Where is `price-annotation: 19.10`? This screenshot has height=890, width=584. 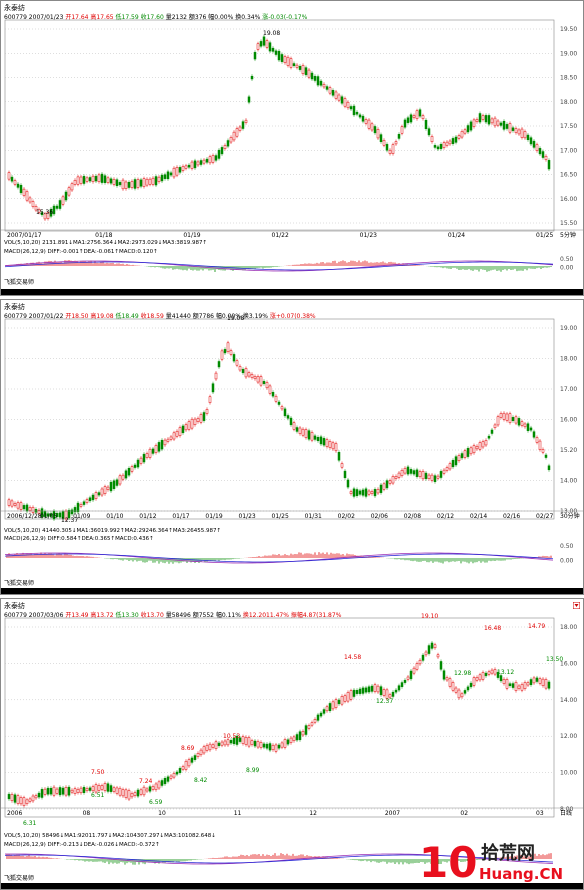
price-annotation: 19.10 is located at coordinates (429, 616).